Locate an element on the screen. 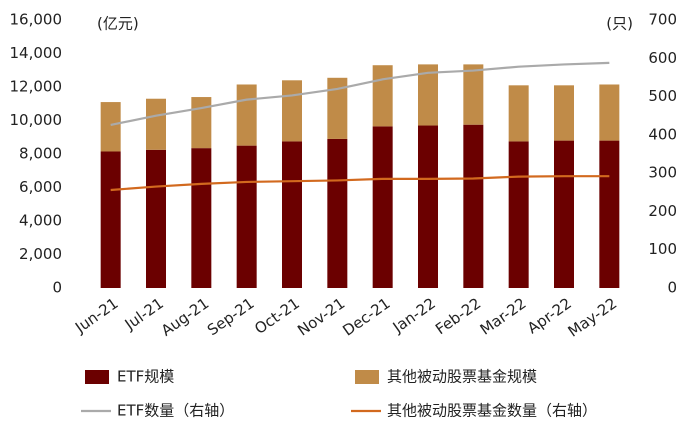  y-tick-label: 8,000 is located at coordinates (40, 154).